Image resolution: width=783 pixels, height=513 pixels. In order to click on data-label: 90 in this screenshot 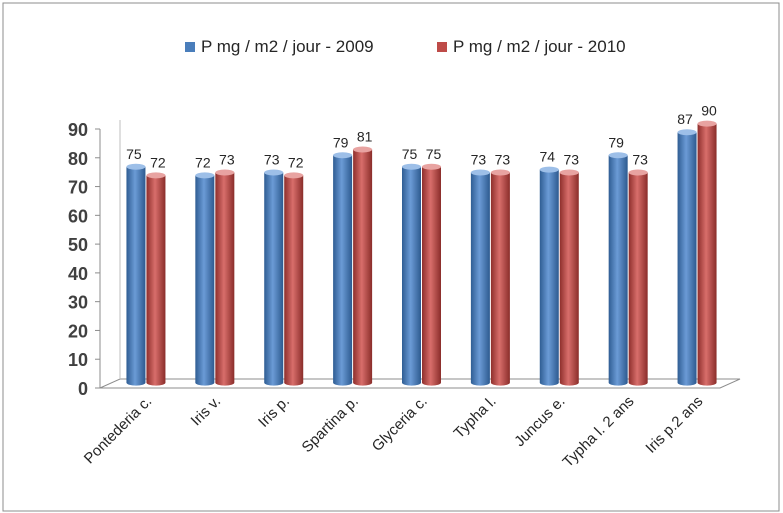, I will do `click(709, 111)`.